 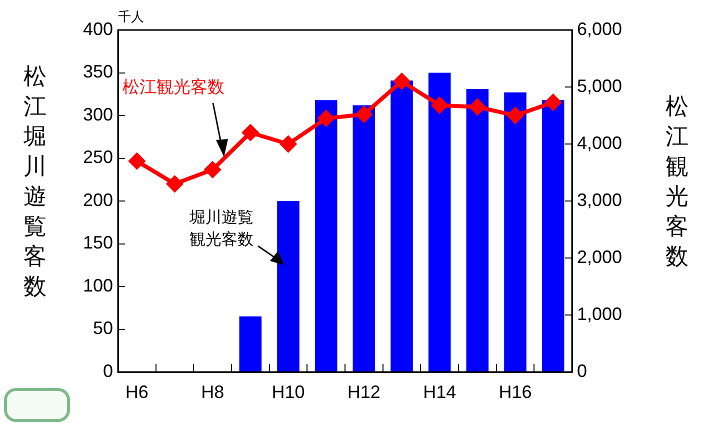 I want to click on x-tick-label: H6, so click(x=136, y=392).